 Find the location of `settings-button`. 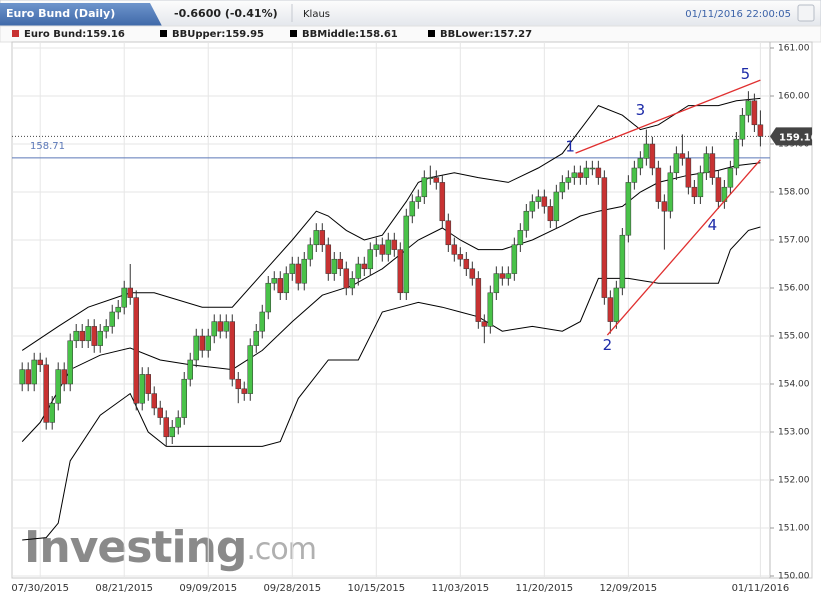

settings-button is located at coordinates (806, 13).